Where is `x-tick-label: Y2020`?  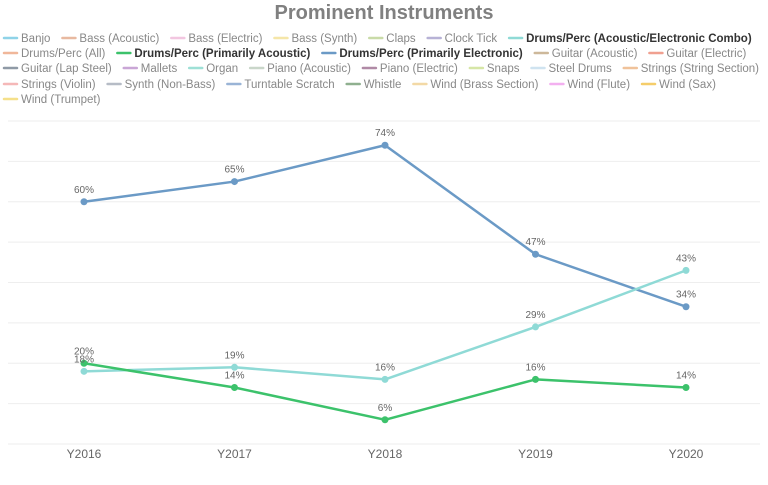
x-tick-label: Y2020 is located at coordinates (686, 454).